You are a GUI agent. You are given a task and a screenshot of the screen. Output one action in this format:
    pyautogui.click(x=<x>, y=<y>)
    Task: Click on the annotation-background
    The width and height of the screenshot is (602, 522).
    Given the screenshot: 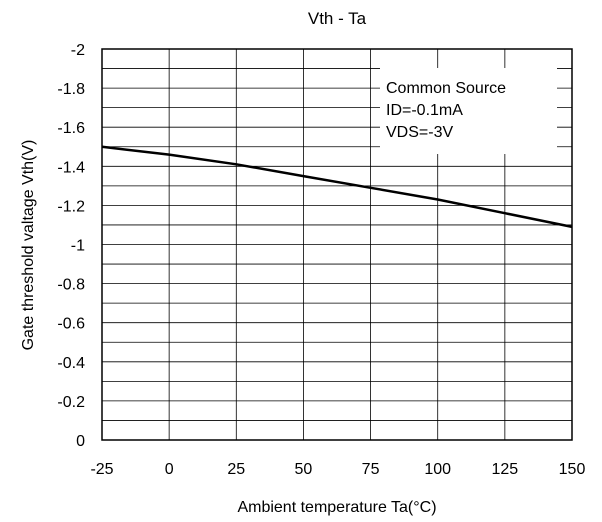 What is the action you would take?
    pyautogui.click(x=468, y=111)
    